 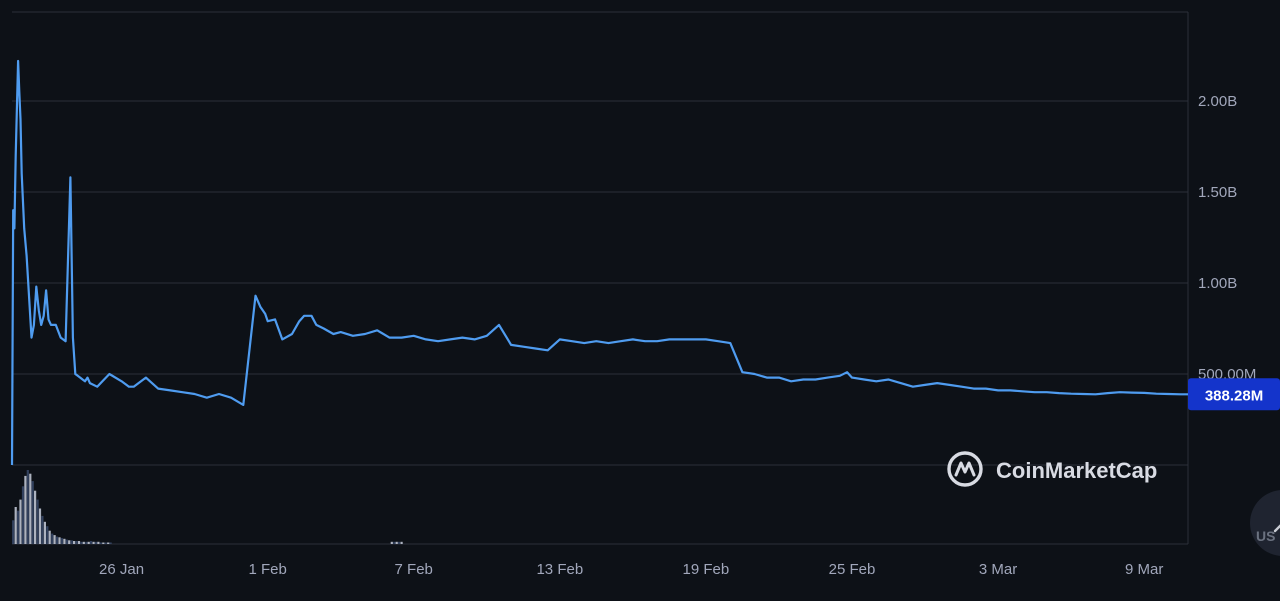 I want to click on coinmarketcap-logo-icon, so click(x=965, y=469).